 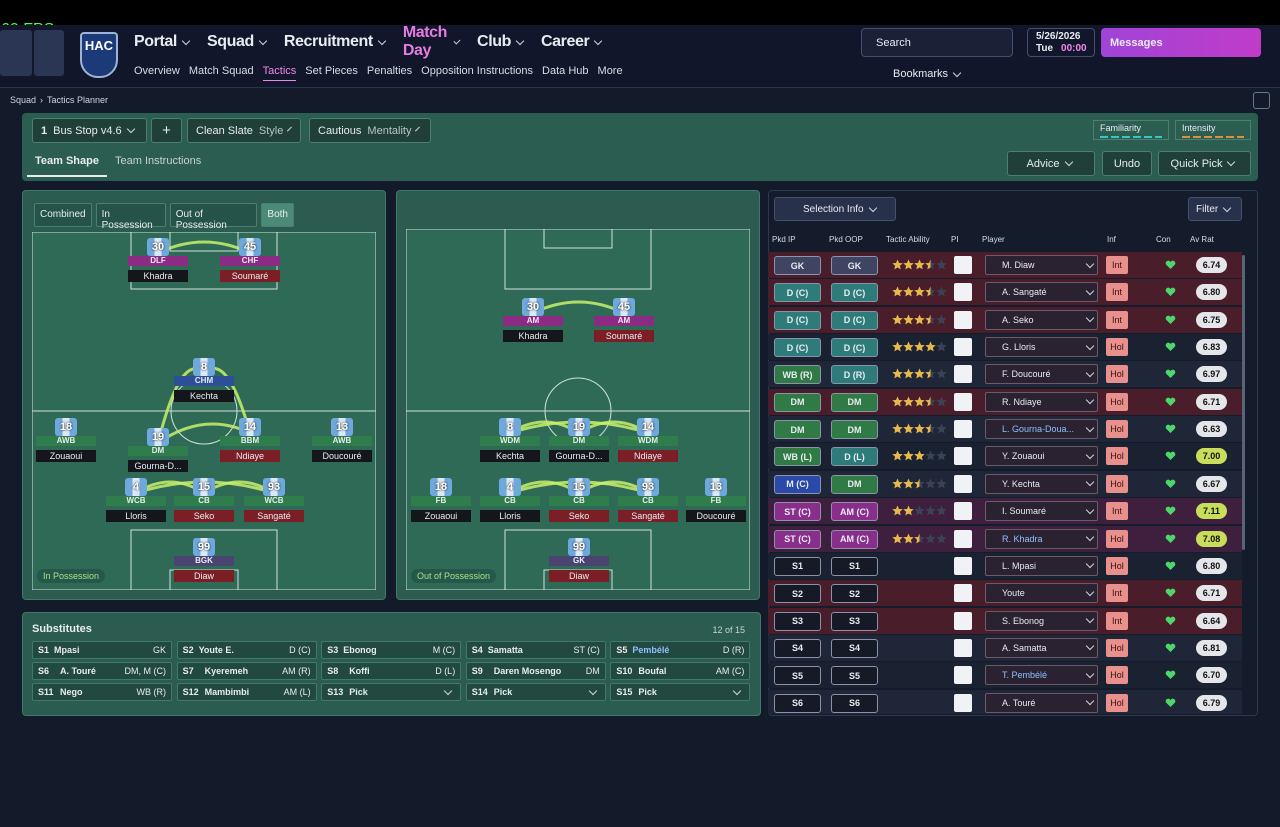 What do you see at coordinates (1181, 42) in the screenshot?
I see `messages-button: Messages` at bounding box center [1181, 42].